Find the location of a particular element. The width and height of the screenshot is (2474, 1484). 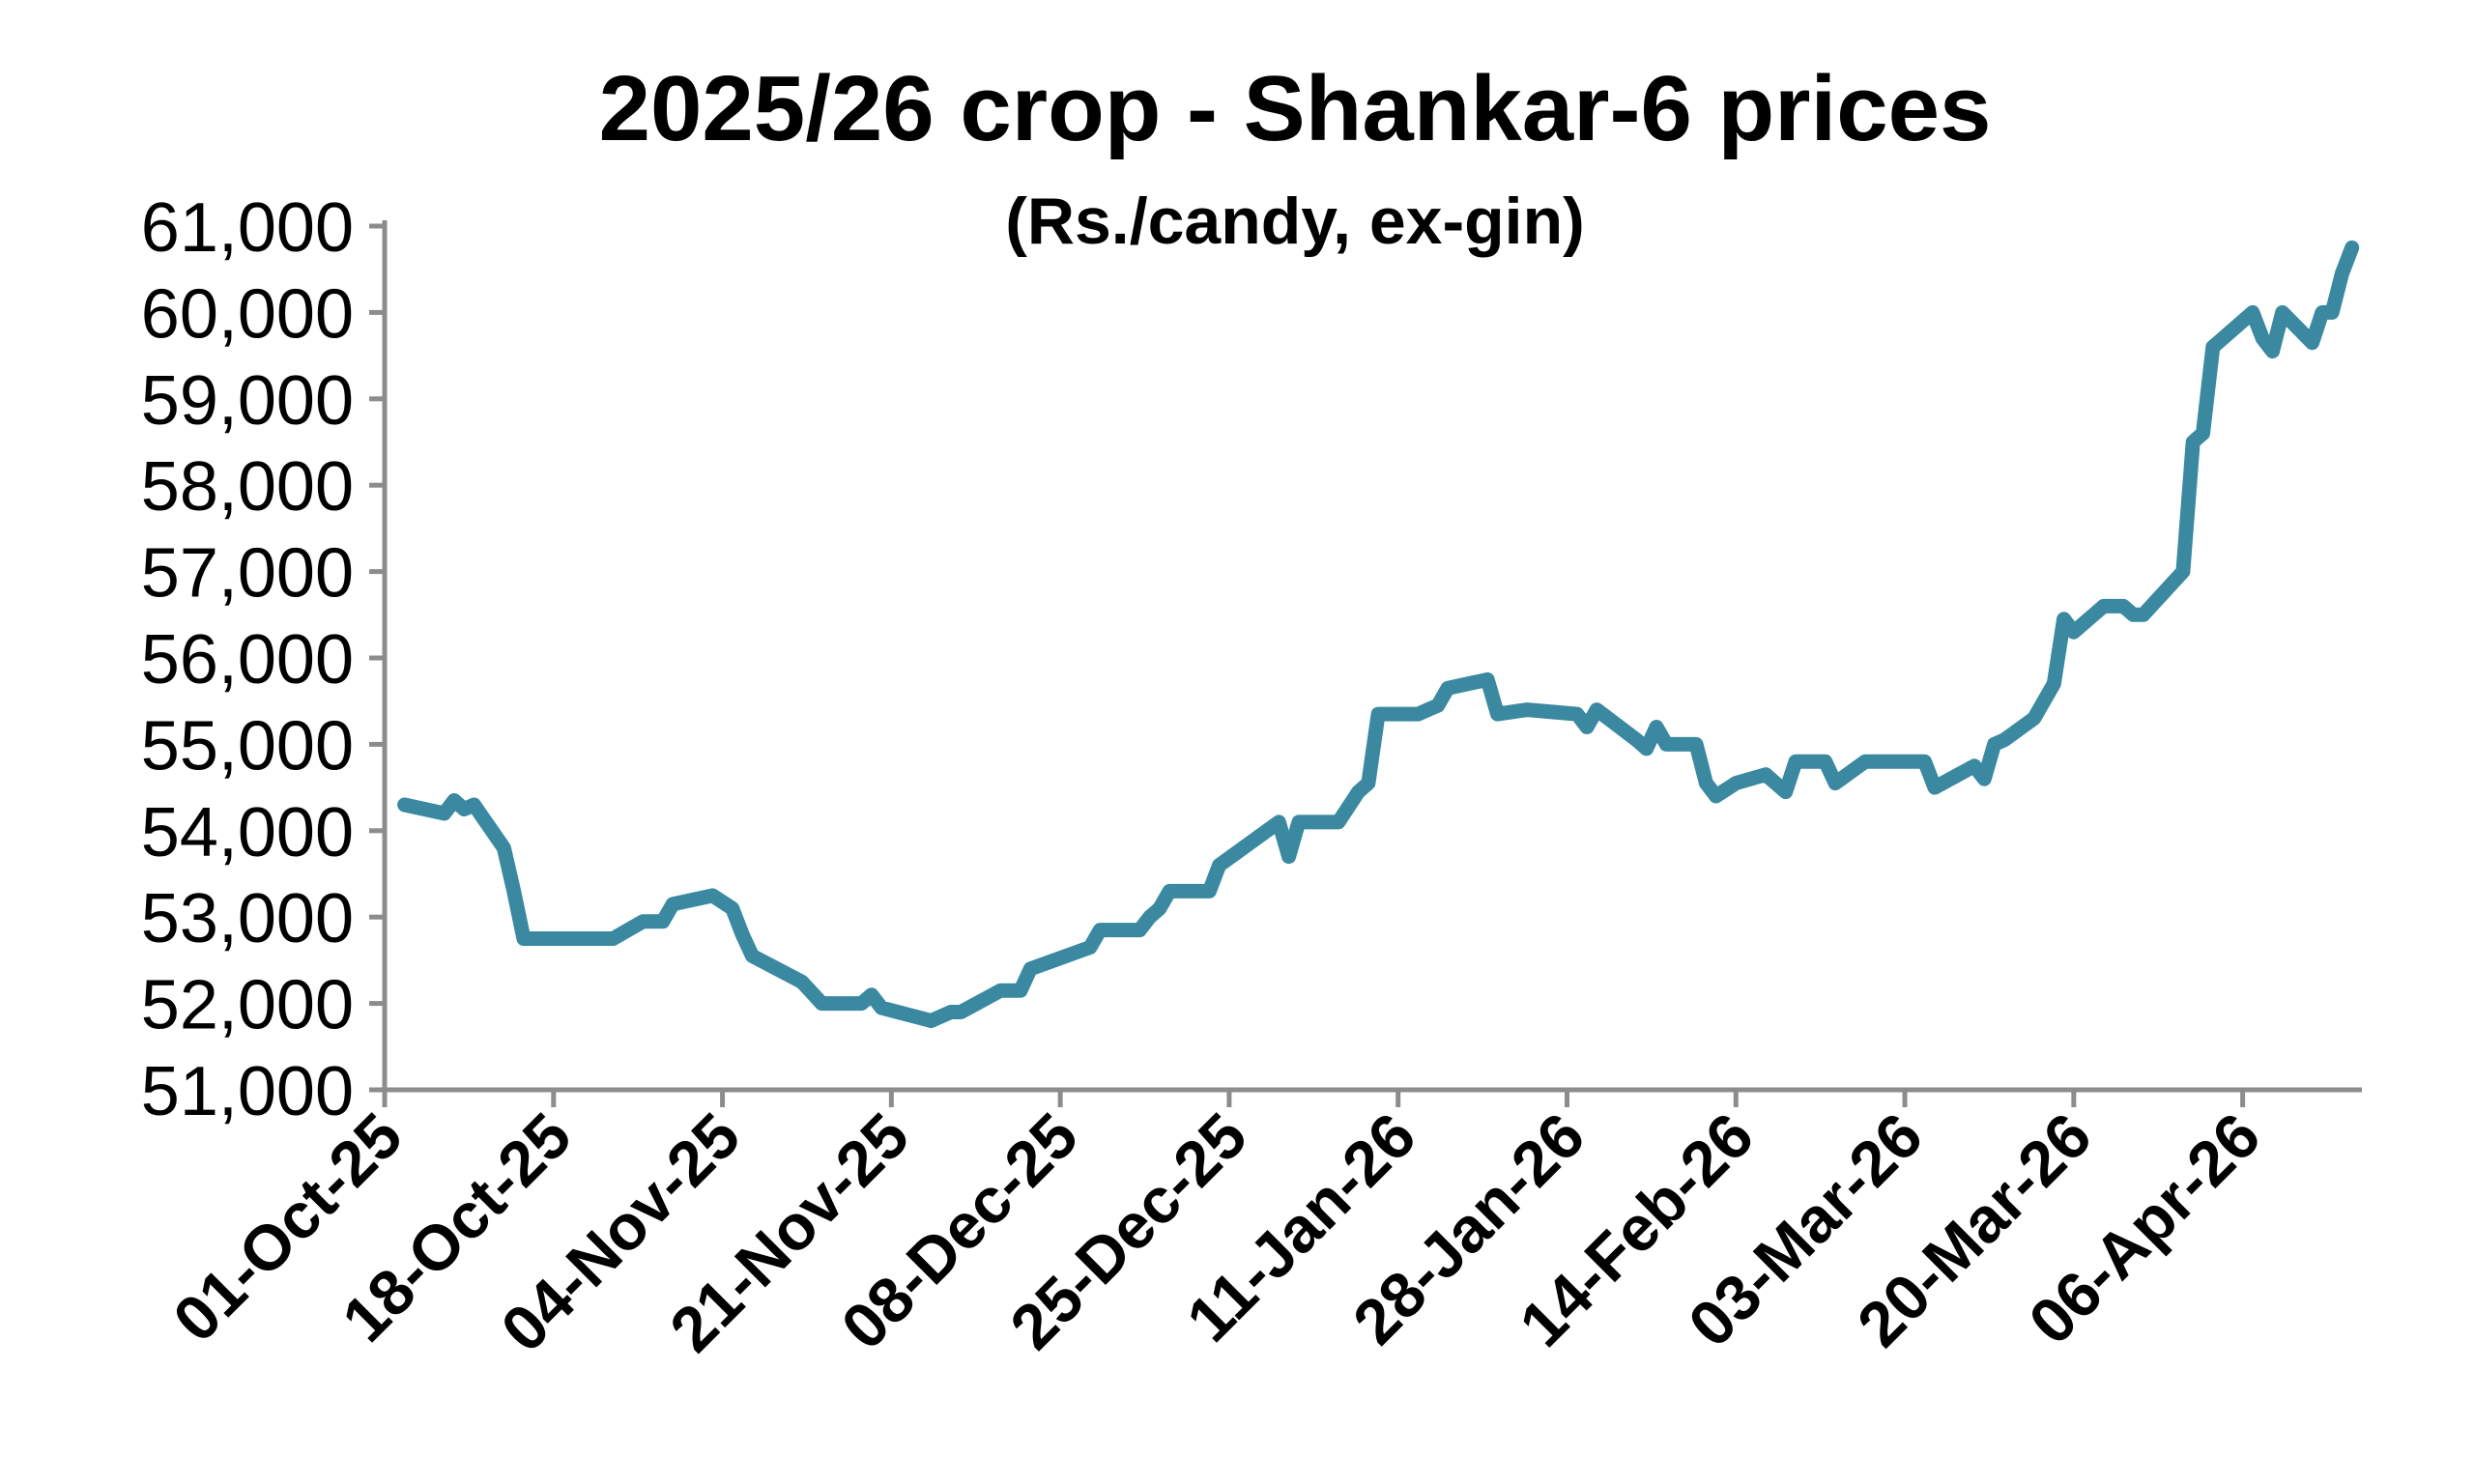

y-tick-label: 58,000 is located at coordinates (247, 487).